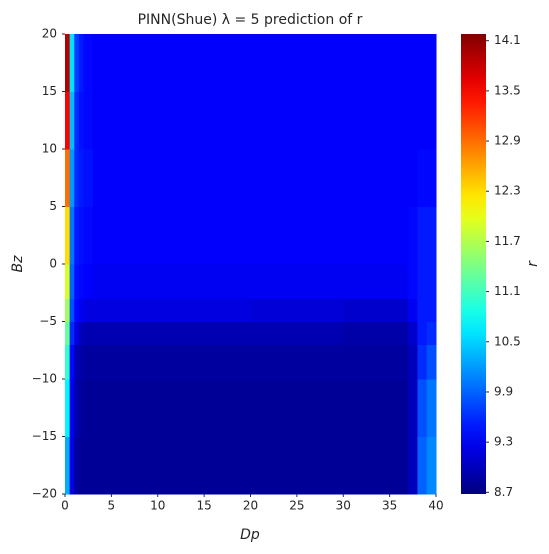 The image size is (549, 554). Describe the element at coordinates (49, 34) in the screenshot. I see `y-tick-label: 20` at that location.